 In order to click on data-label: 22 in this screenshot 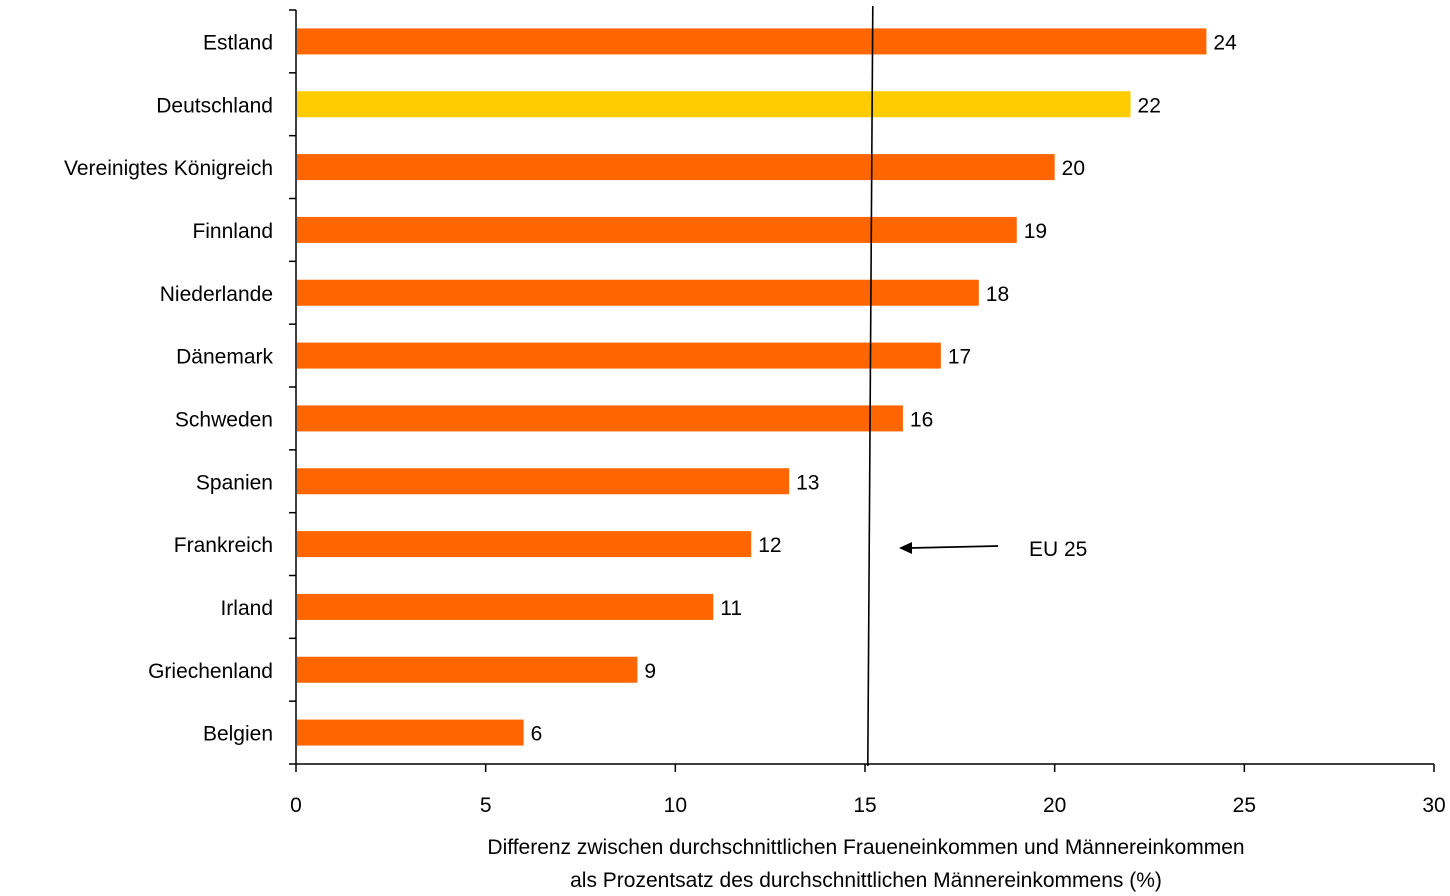, I will do `click(1149, 105)`.